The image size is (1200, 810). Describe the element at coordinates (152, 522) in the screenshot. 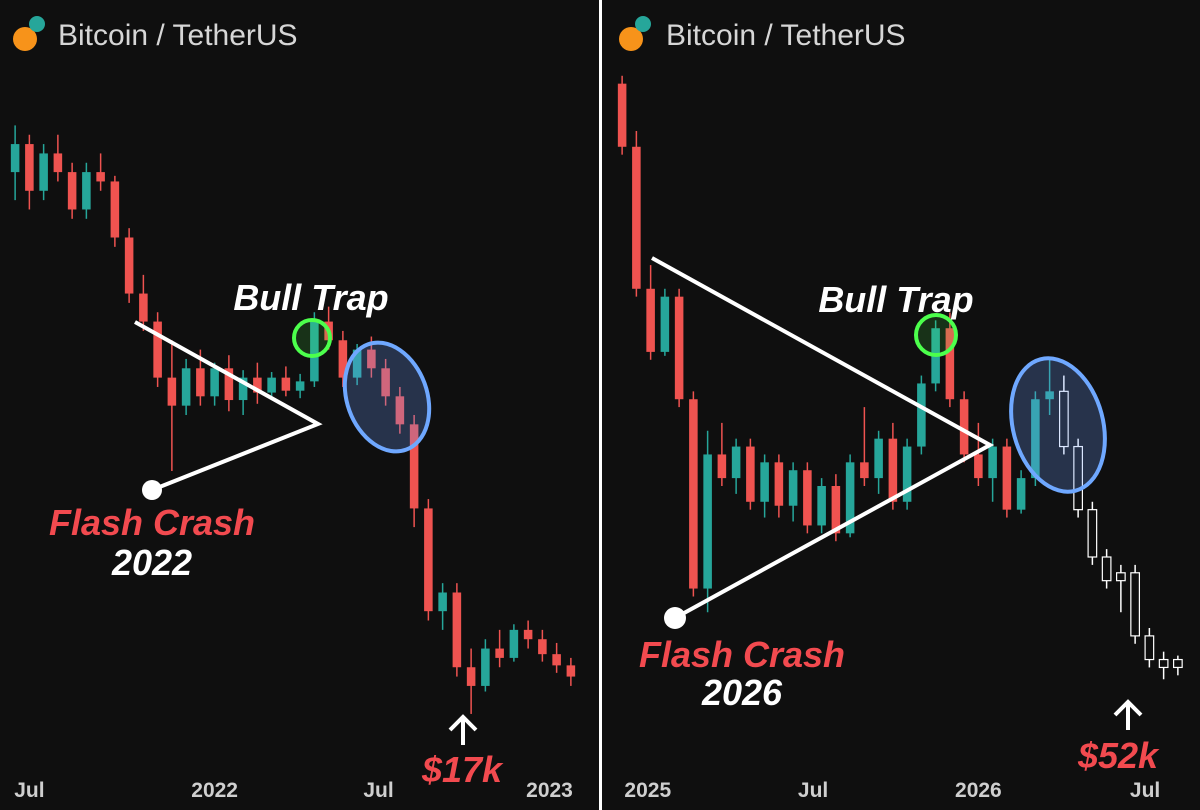

I see `crash-label: Flash Crash` at that location.